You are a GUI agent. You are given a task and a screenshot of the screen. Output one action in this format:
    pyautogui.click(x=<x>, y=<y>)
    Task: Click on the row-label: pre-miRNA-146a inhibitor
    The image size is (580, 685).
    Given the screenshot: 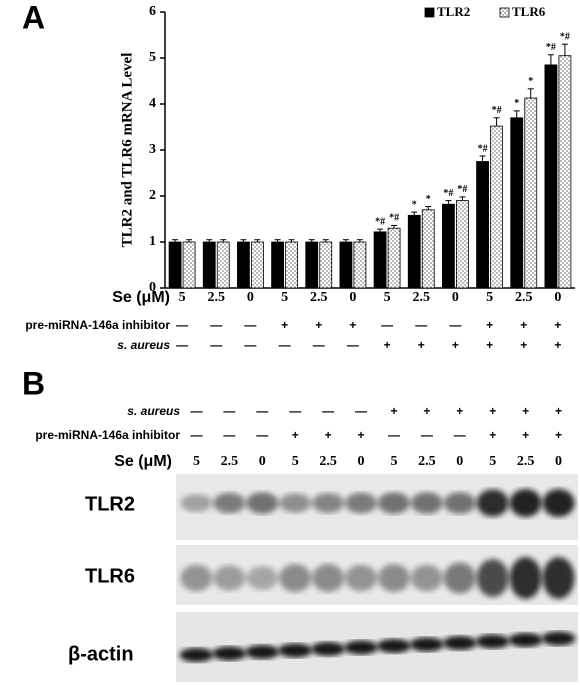 What is the action you would take?
    pyautogui.click(x=97, y=325)
    